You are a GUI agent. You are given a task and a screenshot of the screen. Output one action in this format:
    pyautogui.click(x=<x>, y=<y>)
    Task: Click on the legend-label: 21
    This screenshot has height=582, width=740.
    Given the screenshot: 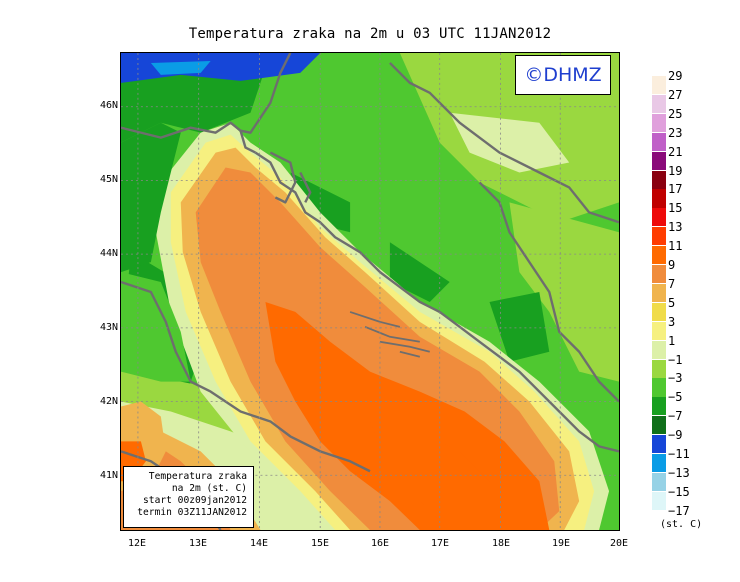 What is the action you would take?
    pyautogui.click(x=675, y=151)
    